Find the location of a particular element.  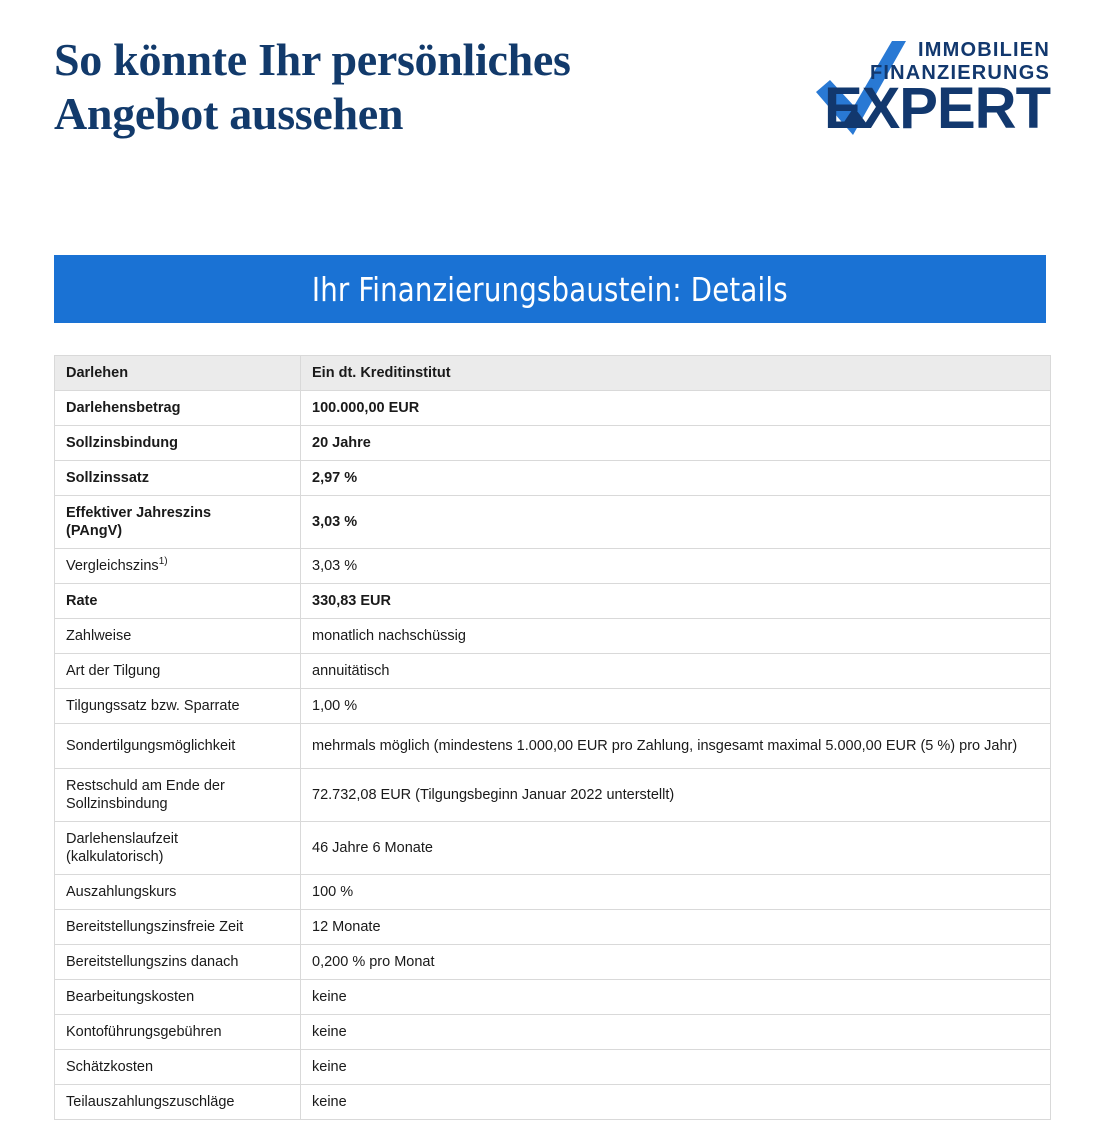

section-title-text: Ihr Finanzierungsbaustein: Details is located at coordinates (550, 289).